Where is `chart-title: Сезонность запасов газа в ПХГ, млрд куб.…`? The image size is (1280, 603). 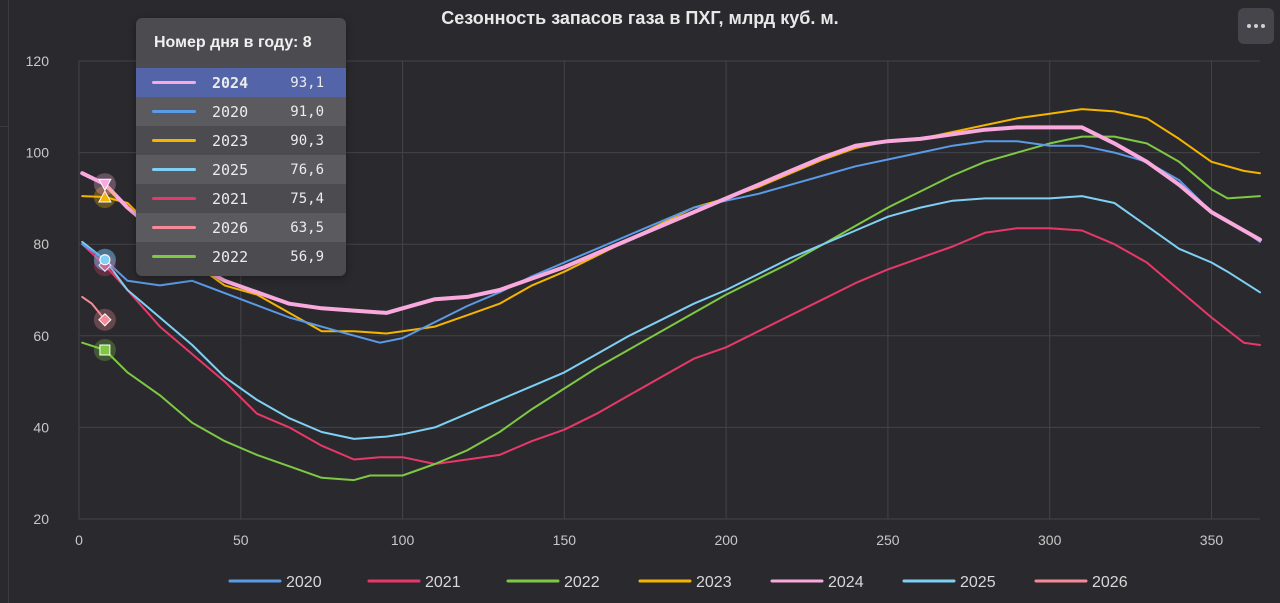
chart-title: Сезонность запасов газа в ПХГ, млрд куб.… is located at coordinates (640, 18).